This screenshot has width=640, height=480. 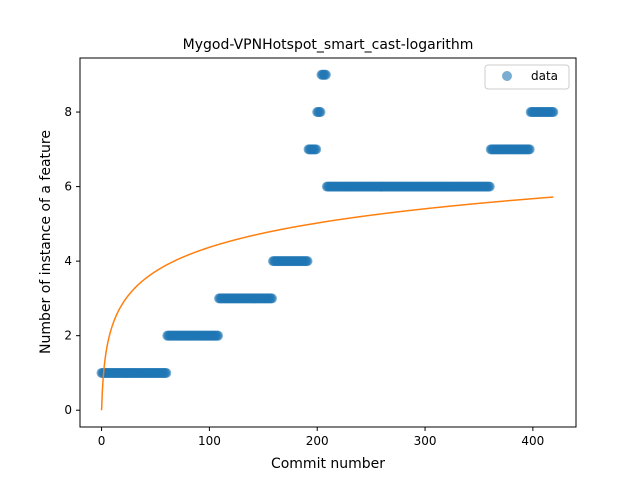 I want to click on chart-title: Mygod-VPNHotspot_smart_cast-logarithm, so click(x=328, y=45).